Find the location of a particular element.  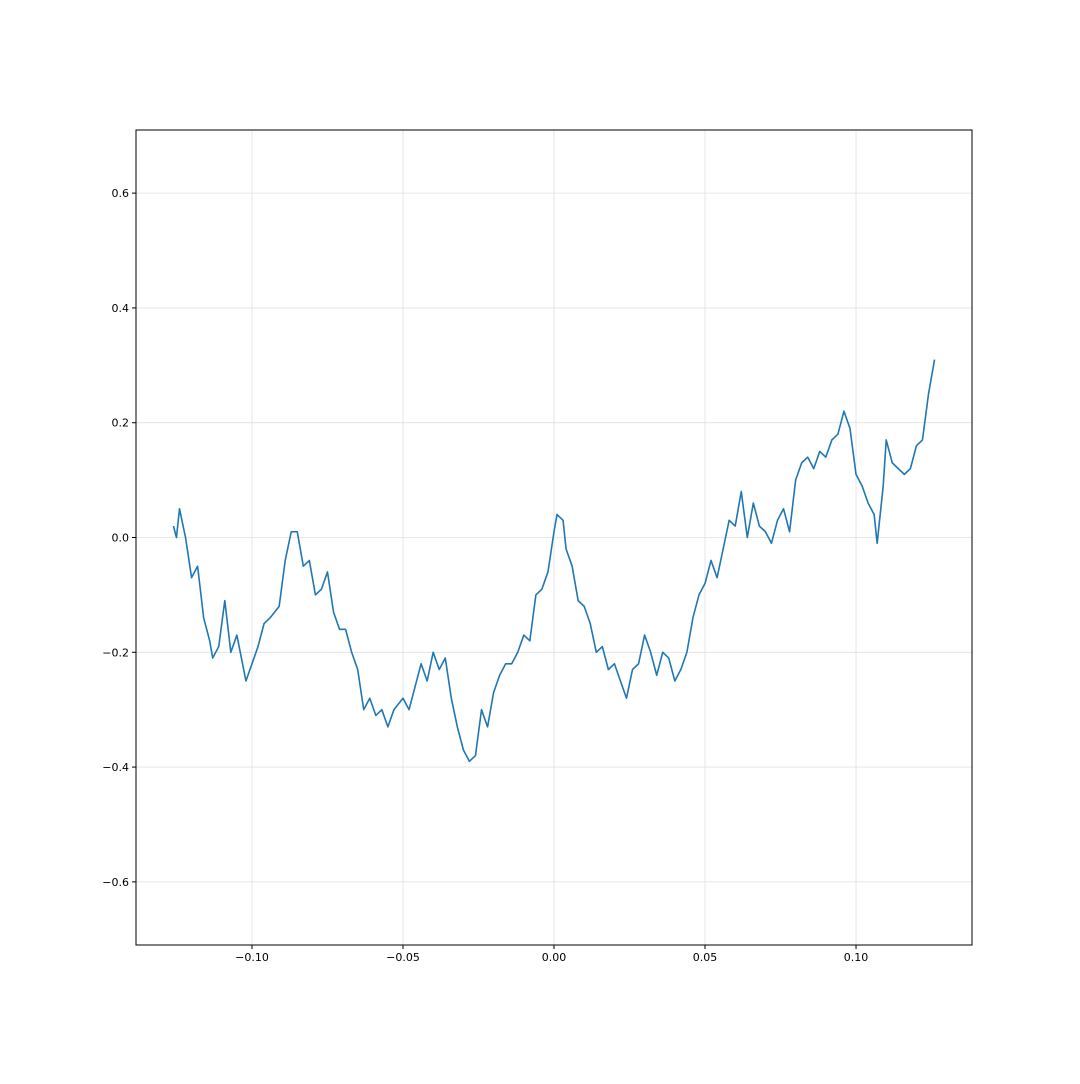

x-tick-label: 0.00 is located at coordinates (554, 957).